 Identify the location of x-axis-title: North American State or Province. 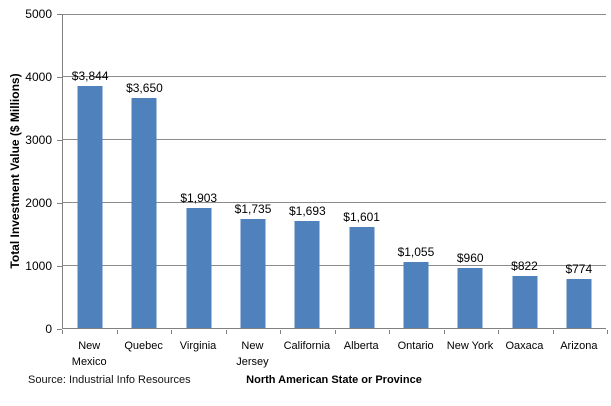
(334, 380).